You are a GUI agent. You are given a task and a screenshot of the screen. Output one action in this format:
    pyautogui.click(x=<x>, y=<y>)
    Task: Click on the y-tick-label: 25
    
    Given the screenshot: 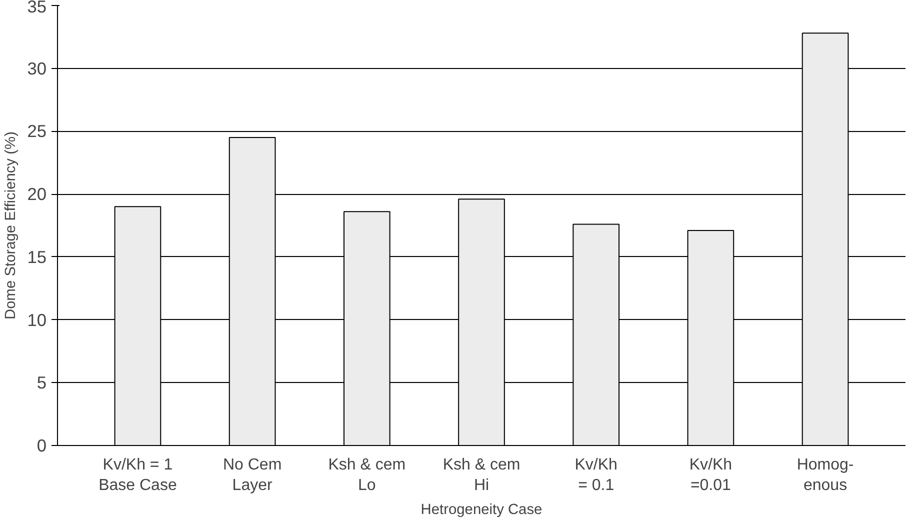 What is the action you would take?
    pyautogui.click(x=37, y=131)
    